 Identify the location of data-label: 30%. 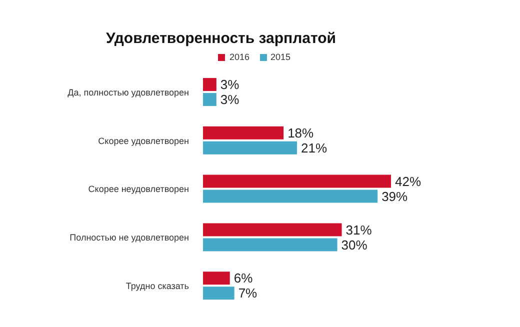
(354, 244).